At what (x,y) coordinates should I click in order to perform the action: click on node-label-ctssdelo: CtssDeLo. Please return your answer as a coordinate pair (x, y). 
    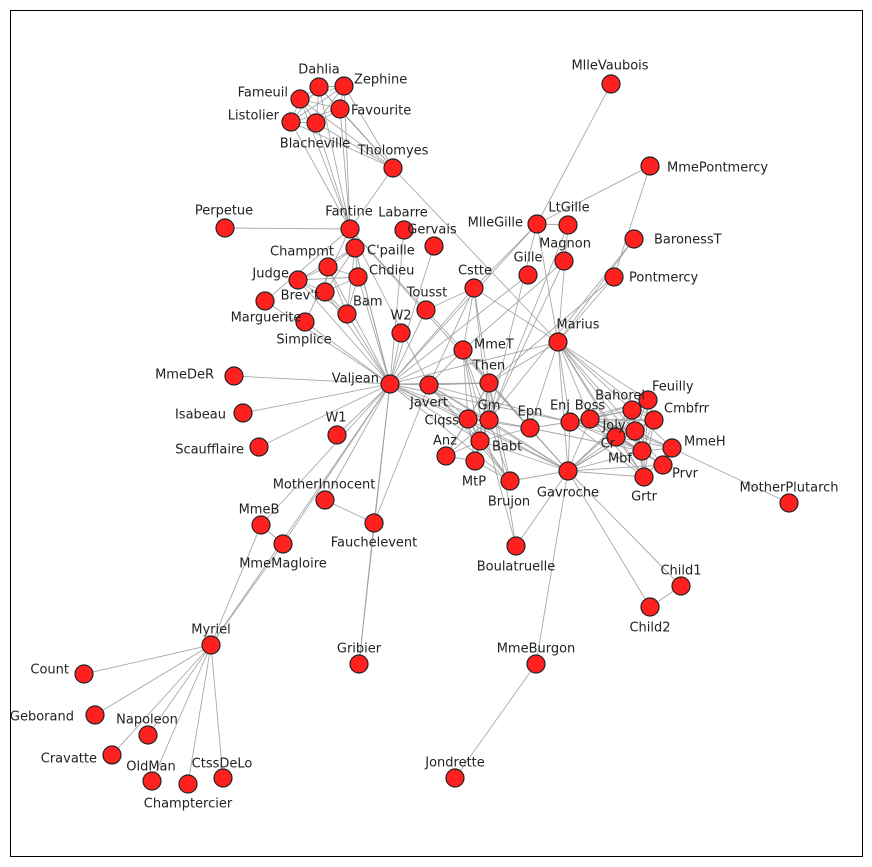
    Looking at the image, I should click on (222, 764).